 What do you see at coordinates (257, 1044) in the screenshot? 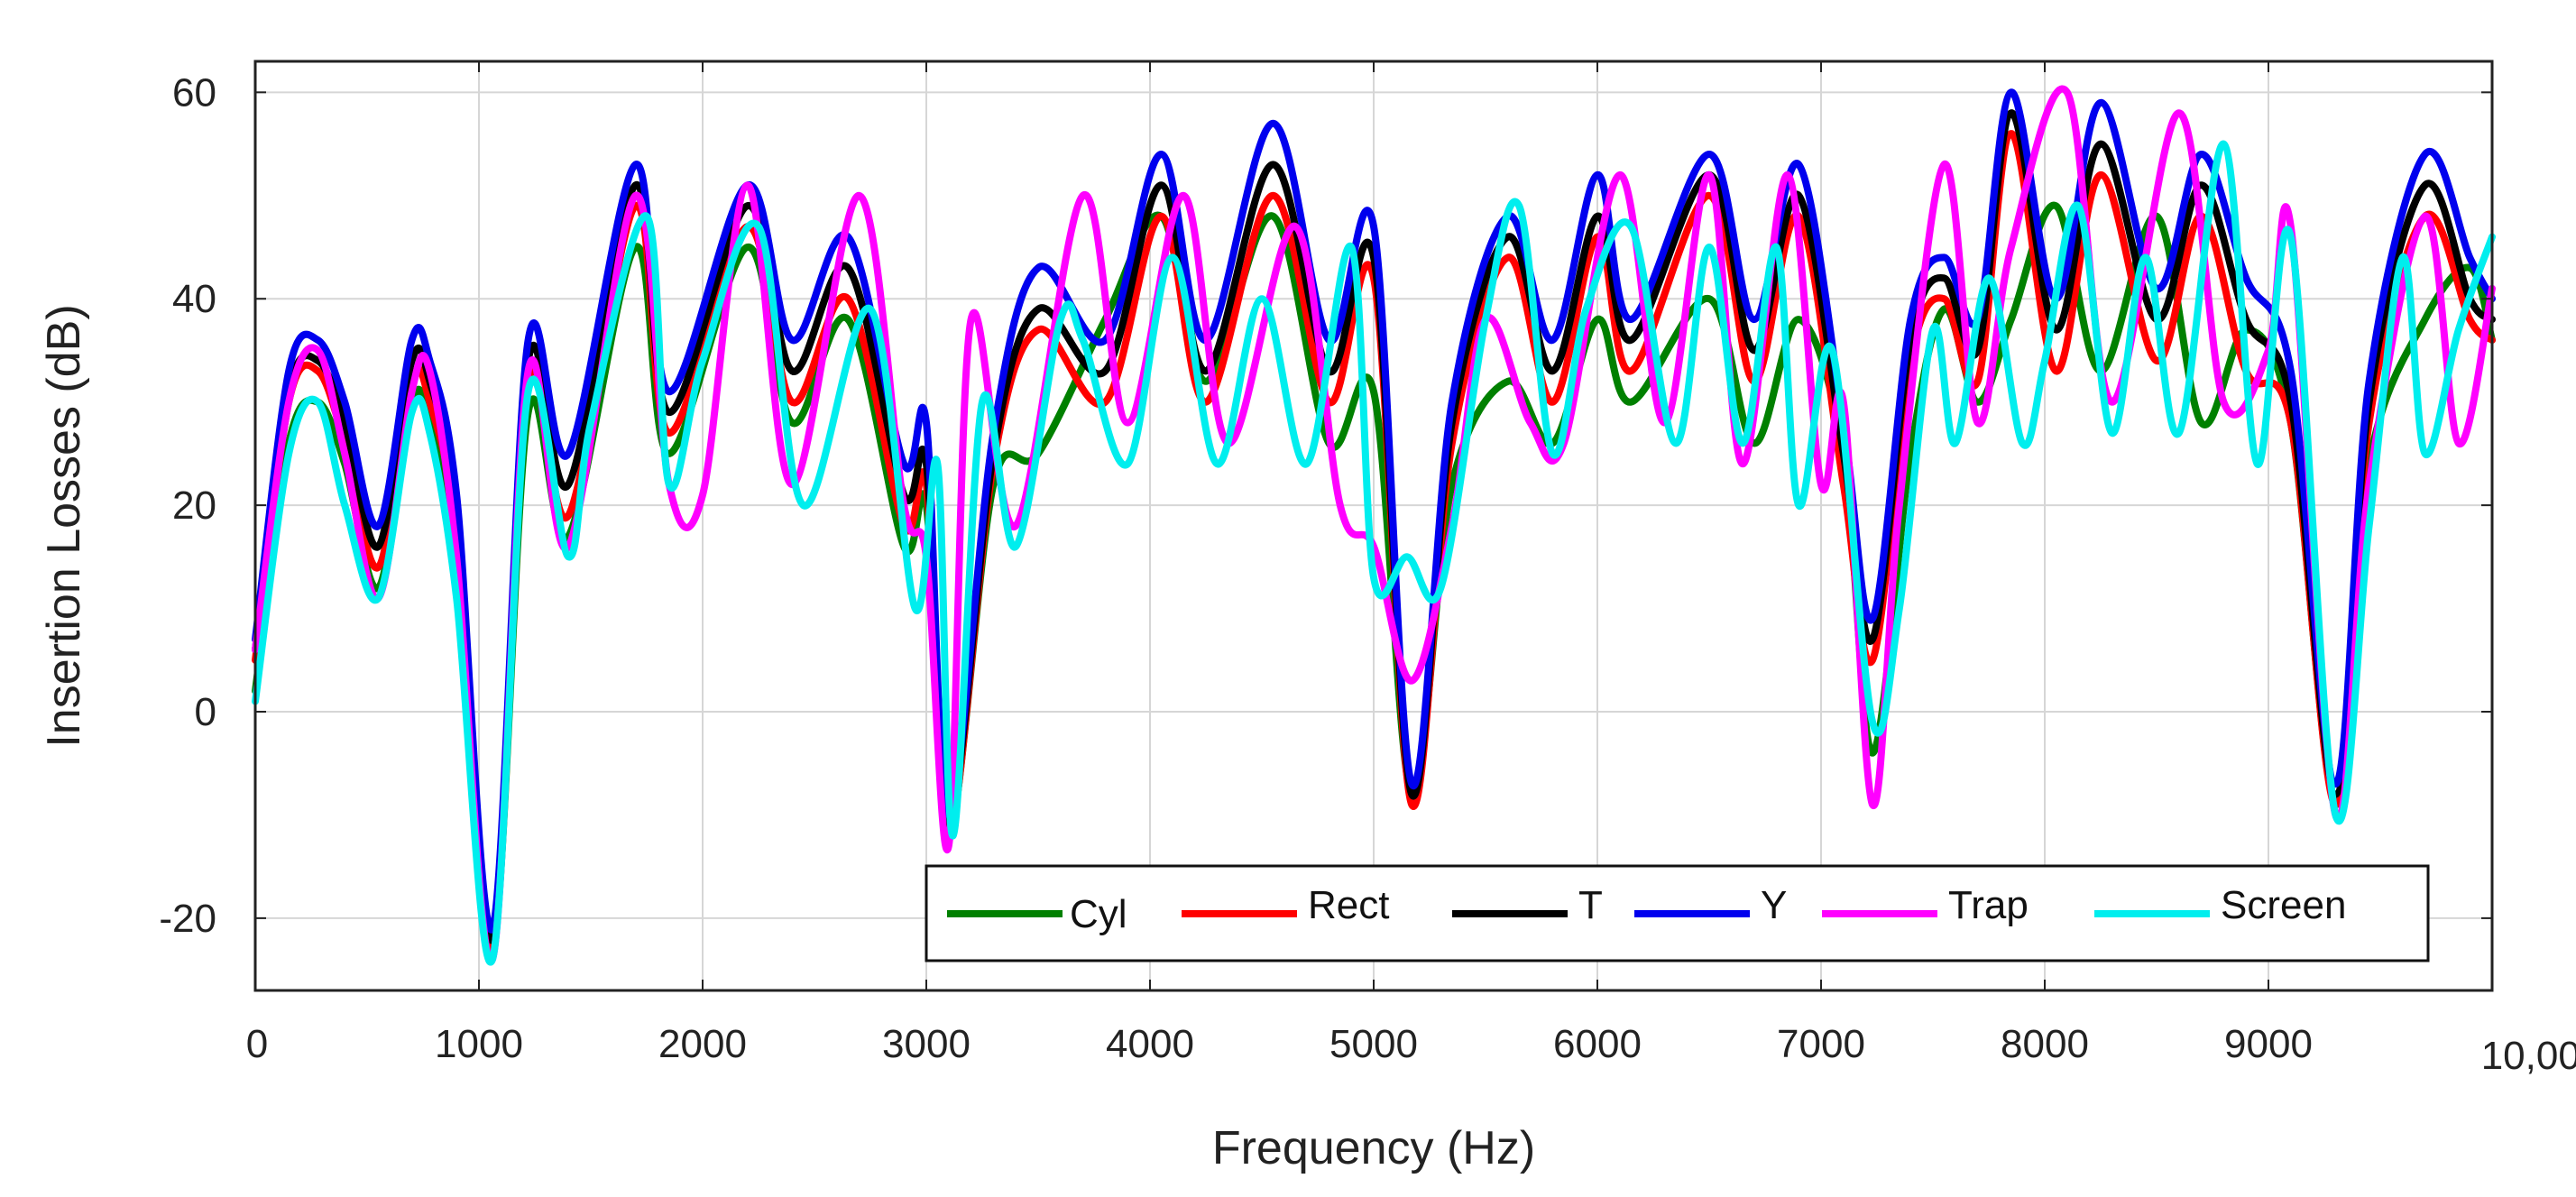
I see `x-tick-label: 0` at bounding box center [257, 1044].